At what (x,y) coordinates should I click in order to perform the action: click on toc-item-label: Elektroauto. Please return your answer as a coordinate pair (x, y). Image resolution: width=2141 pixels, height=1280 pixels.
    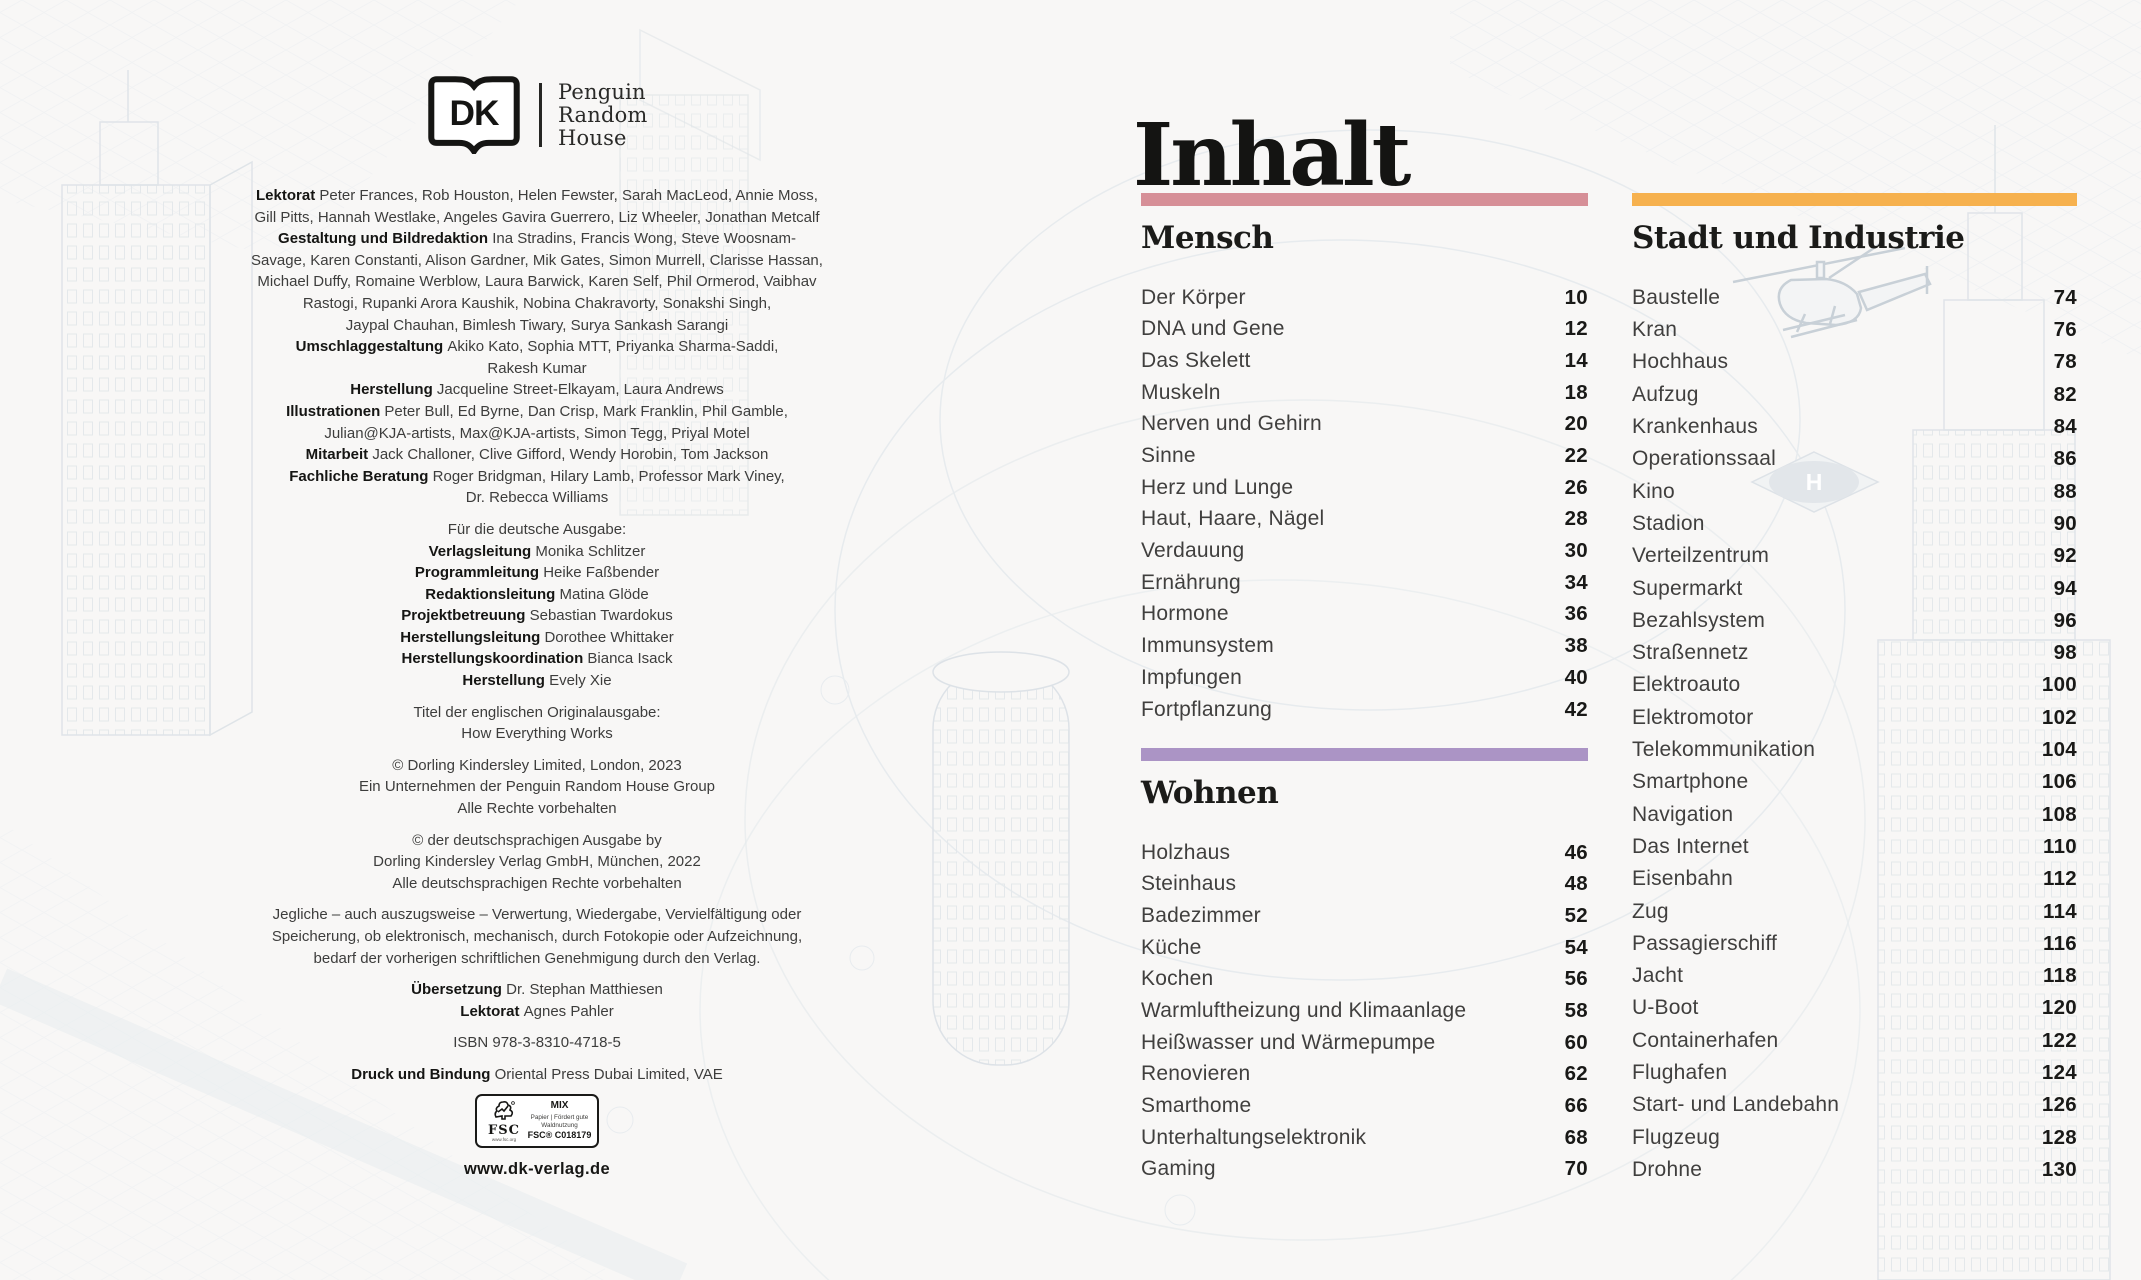
    Looking at the image, I should click on (1686, 685).